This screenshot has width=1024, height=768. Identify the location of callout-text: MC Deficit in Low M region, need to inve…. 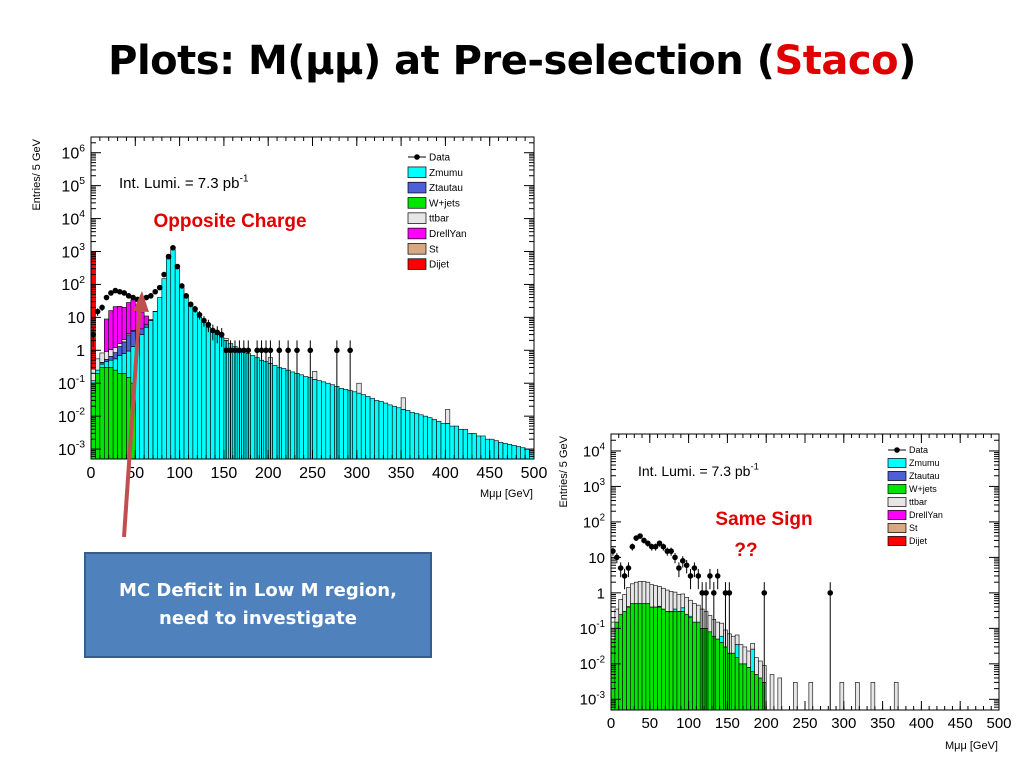
(258, 604).